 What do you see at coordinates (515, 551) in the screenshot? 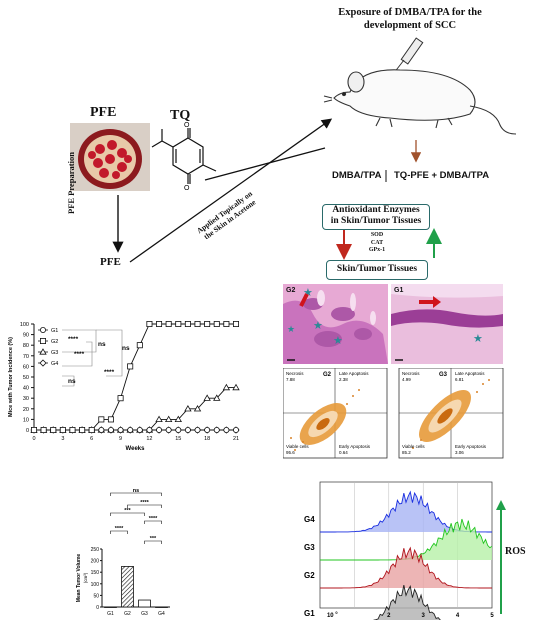
I see `ros-label: ROS` at bounding box center [515, 551].